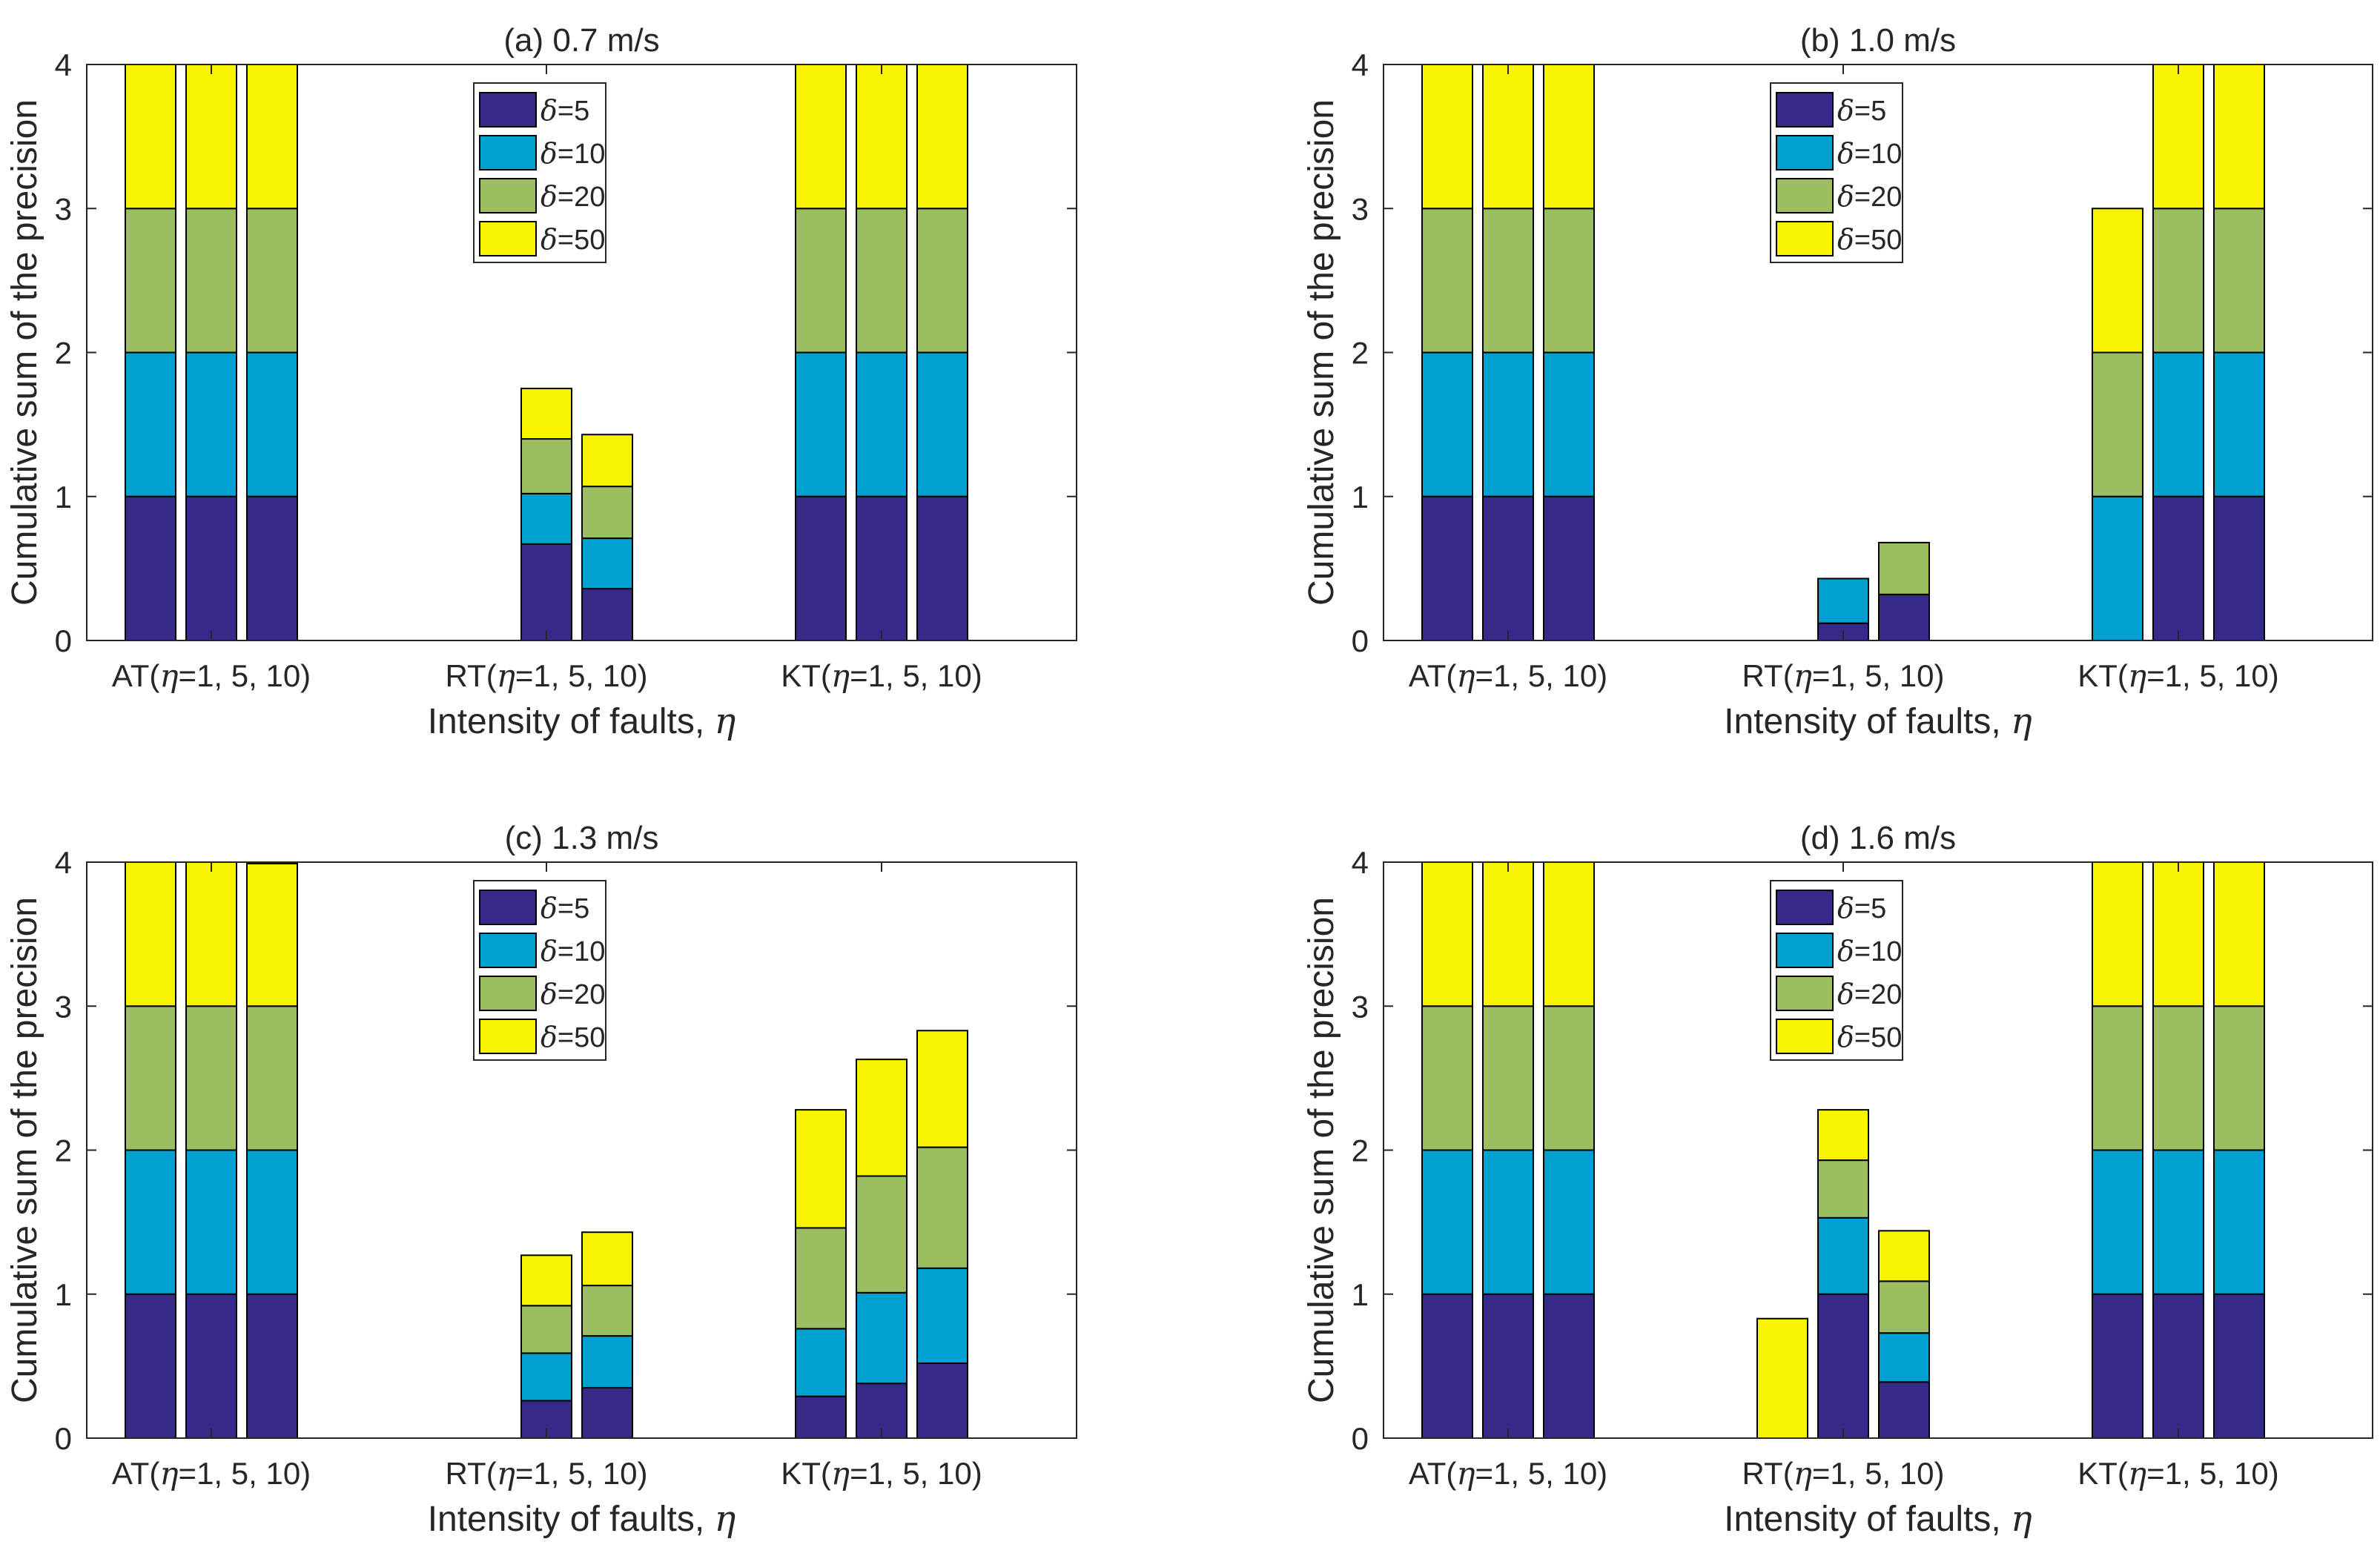  I want to click on y-tick-label: 0, so click(1360, 641).